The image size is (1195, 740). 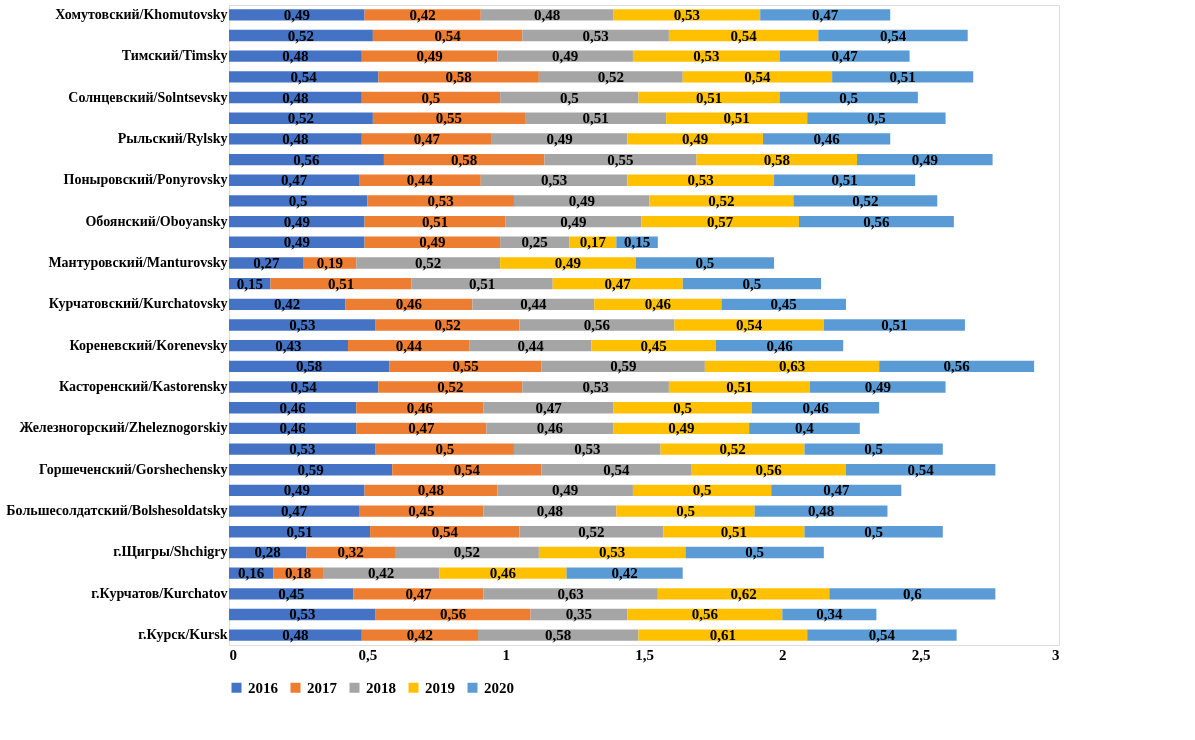 I want to click on data-label: 0,15, so click(x=637, y=242).